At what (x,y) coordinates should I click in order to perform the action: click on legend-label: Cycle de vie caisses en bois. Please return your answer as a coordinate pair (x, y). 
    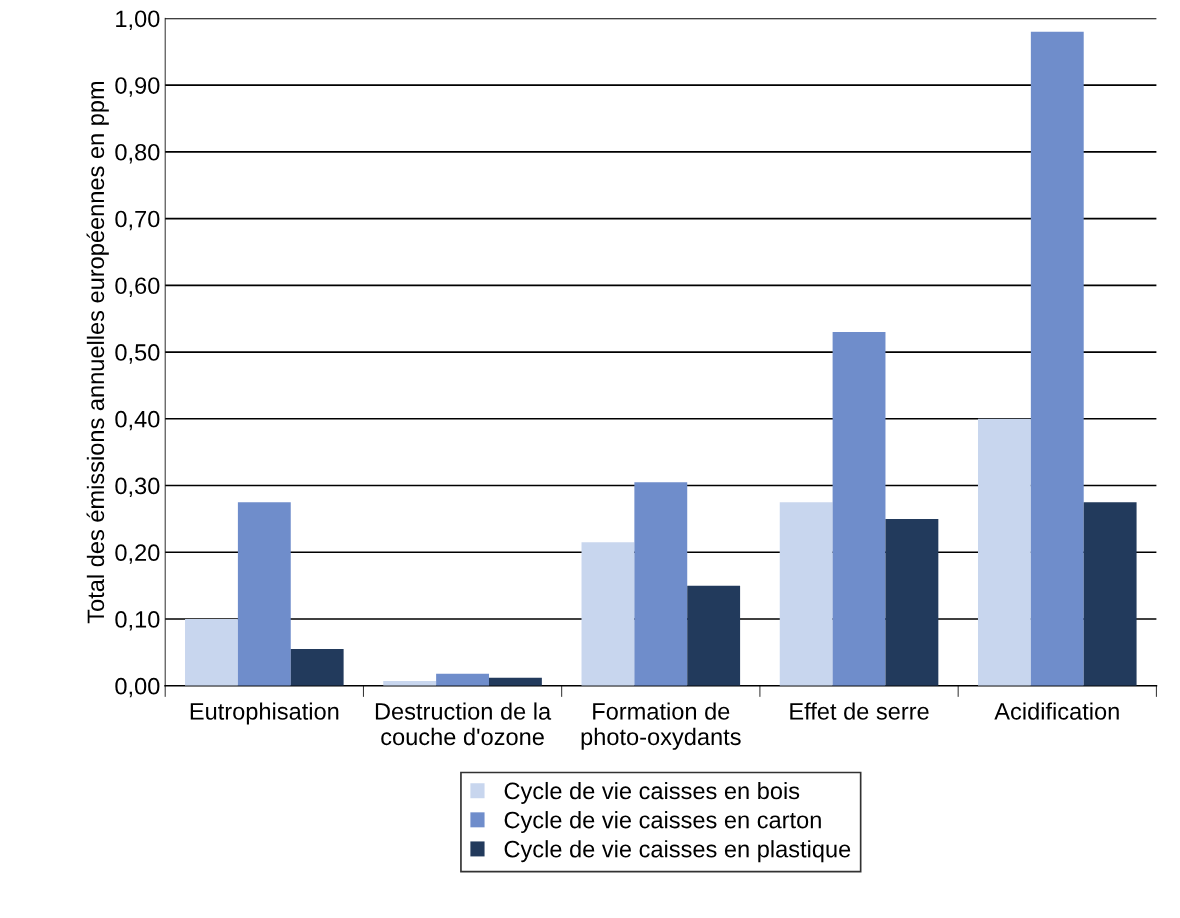
    Looking at the image, I should click on (652, 792).